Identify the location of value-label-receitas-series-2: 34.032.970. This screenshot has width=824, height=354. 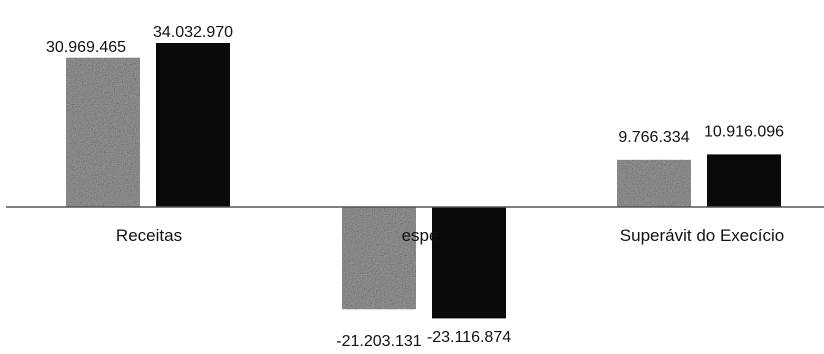
(193, 32).